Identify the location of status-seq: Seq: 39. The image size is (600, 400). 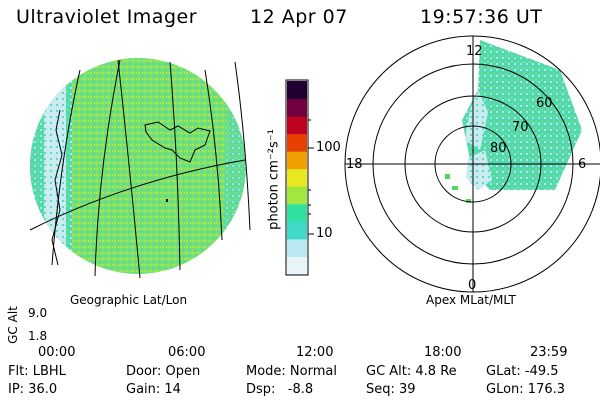
(391, 389).